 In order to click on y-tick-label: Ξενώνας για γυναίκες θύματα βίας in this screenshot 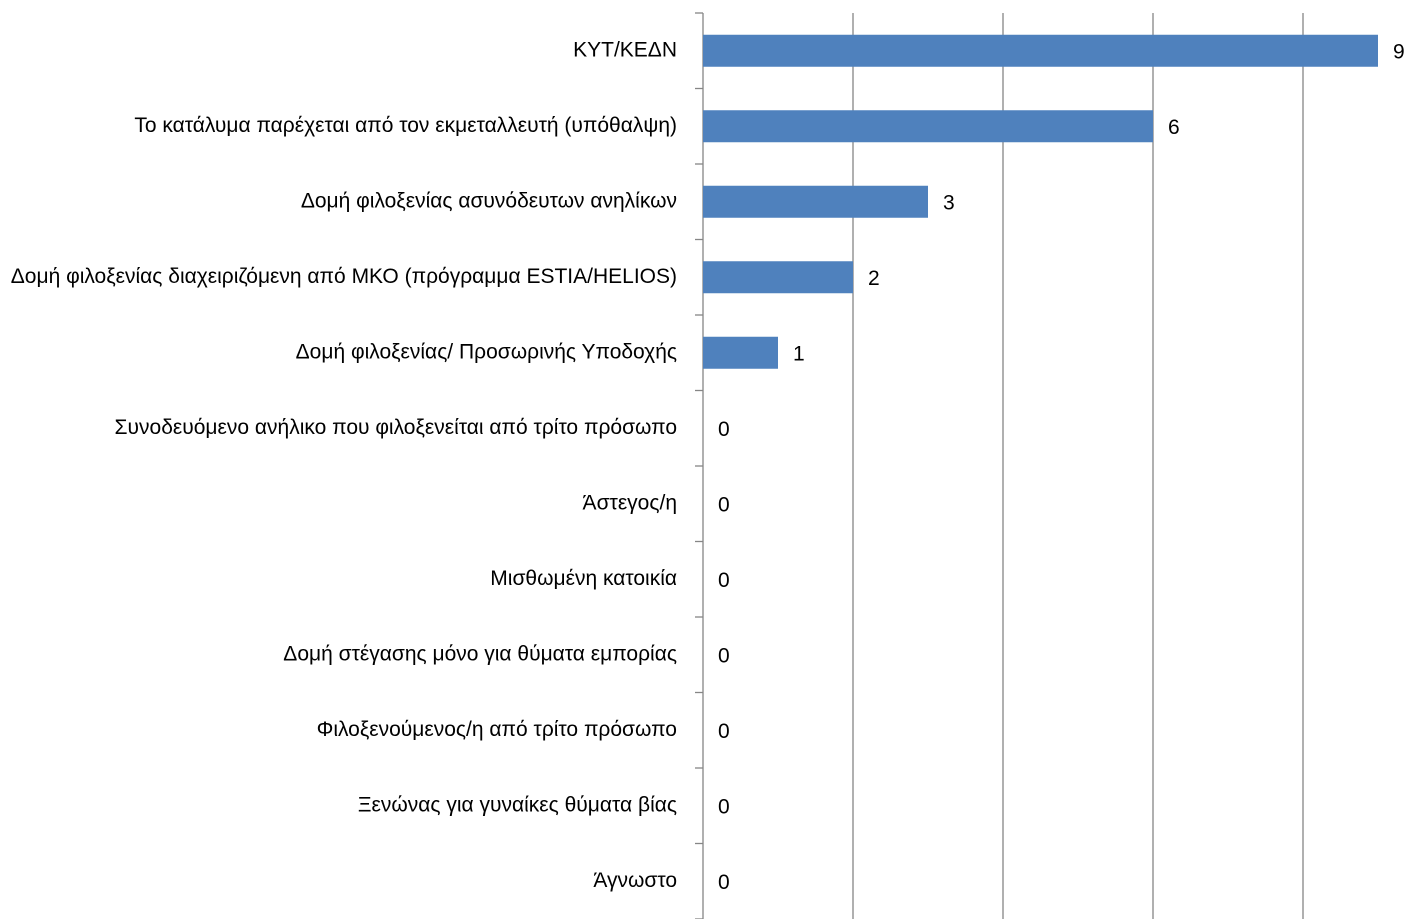, I will do `click(517, 804)`.